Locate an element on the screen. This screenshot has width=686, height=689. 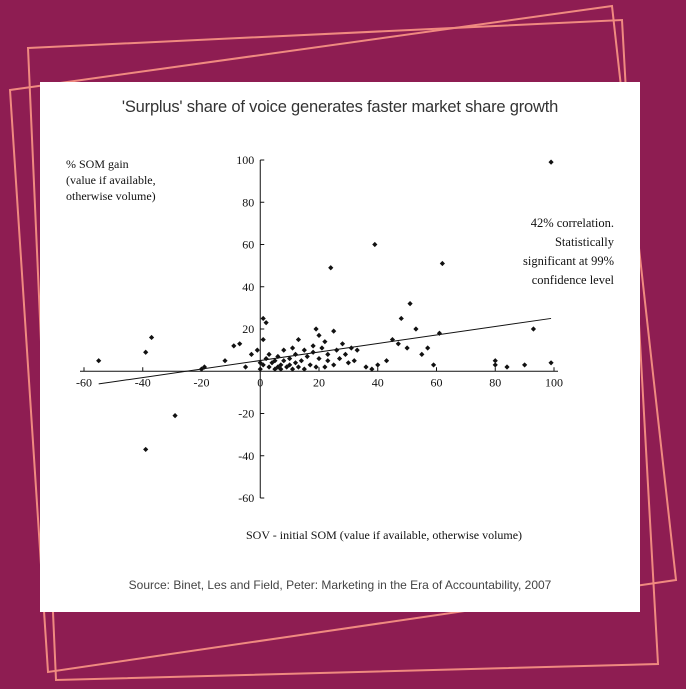
y-tick-label: -20 is located at coordinates (246, 414).